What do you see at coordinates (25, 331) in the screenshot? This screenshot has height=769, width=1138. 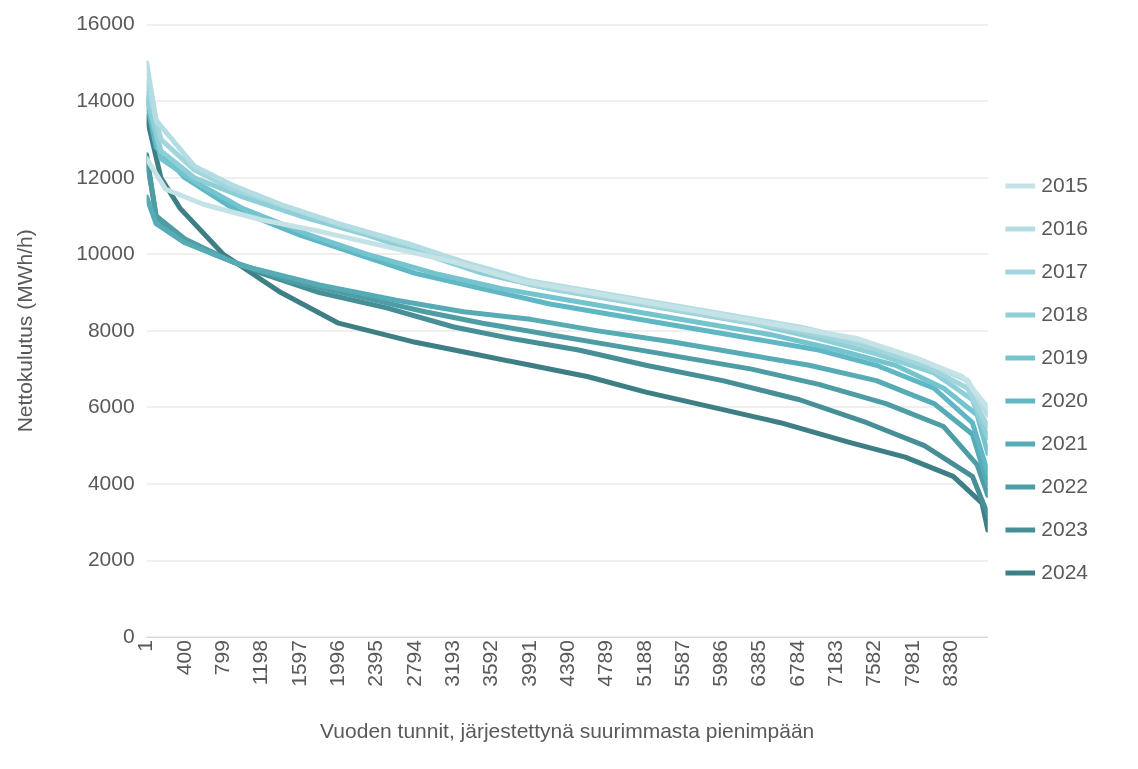 I see `y-axis-title: Nettokulutus (MWh/h)` at bounding box center [25, 331].